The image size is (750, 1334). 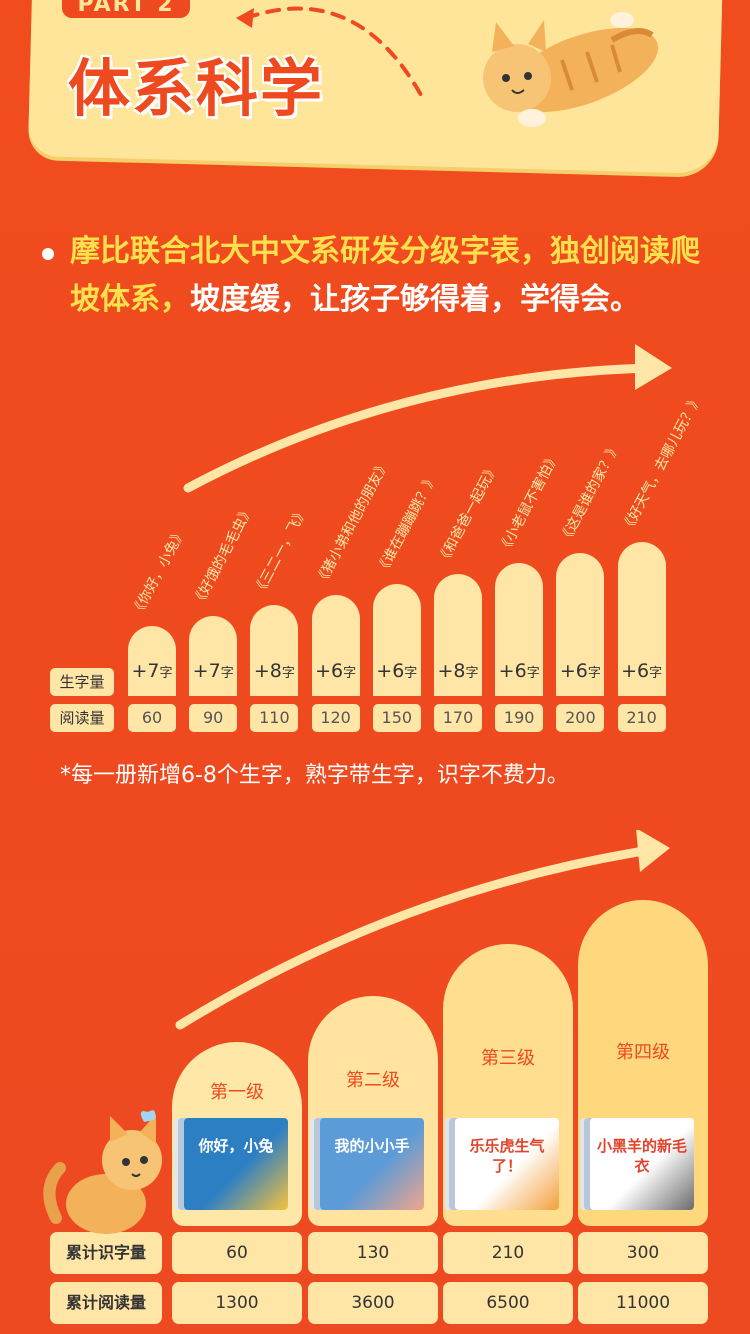 What do you see at coordinates (415, 299) in the screenshot?
I see `description-rest: 坡度缓，让孩子够得着，学得会。` at bounding box center [415, 299].